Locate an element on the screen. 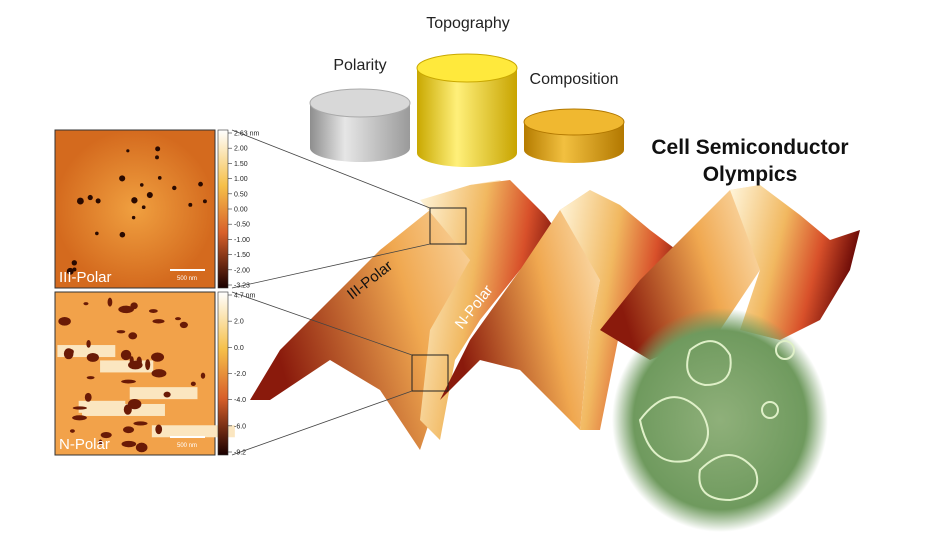 The image size is (949, 558). colorbar-label: 4.7 nm is located at coordinates (245, 296).